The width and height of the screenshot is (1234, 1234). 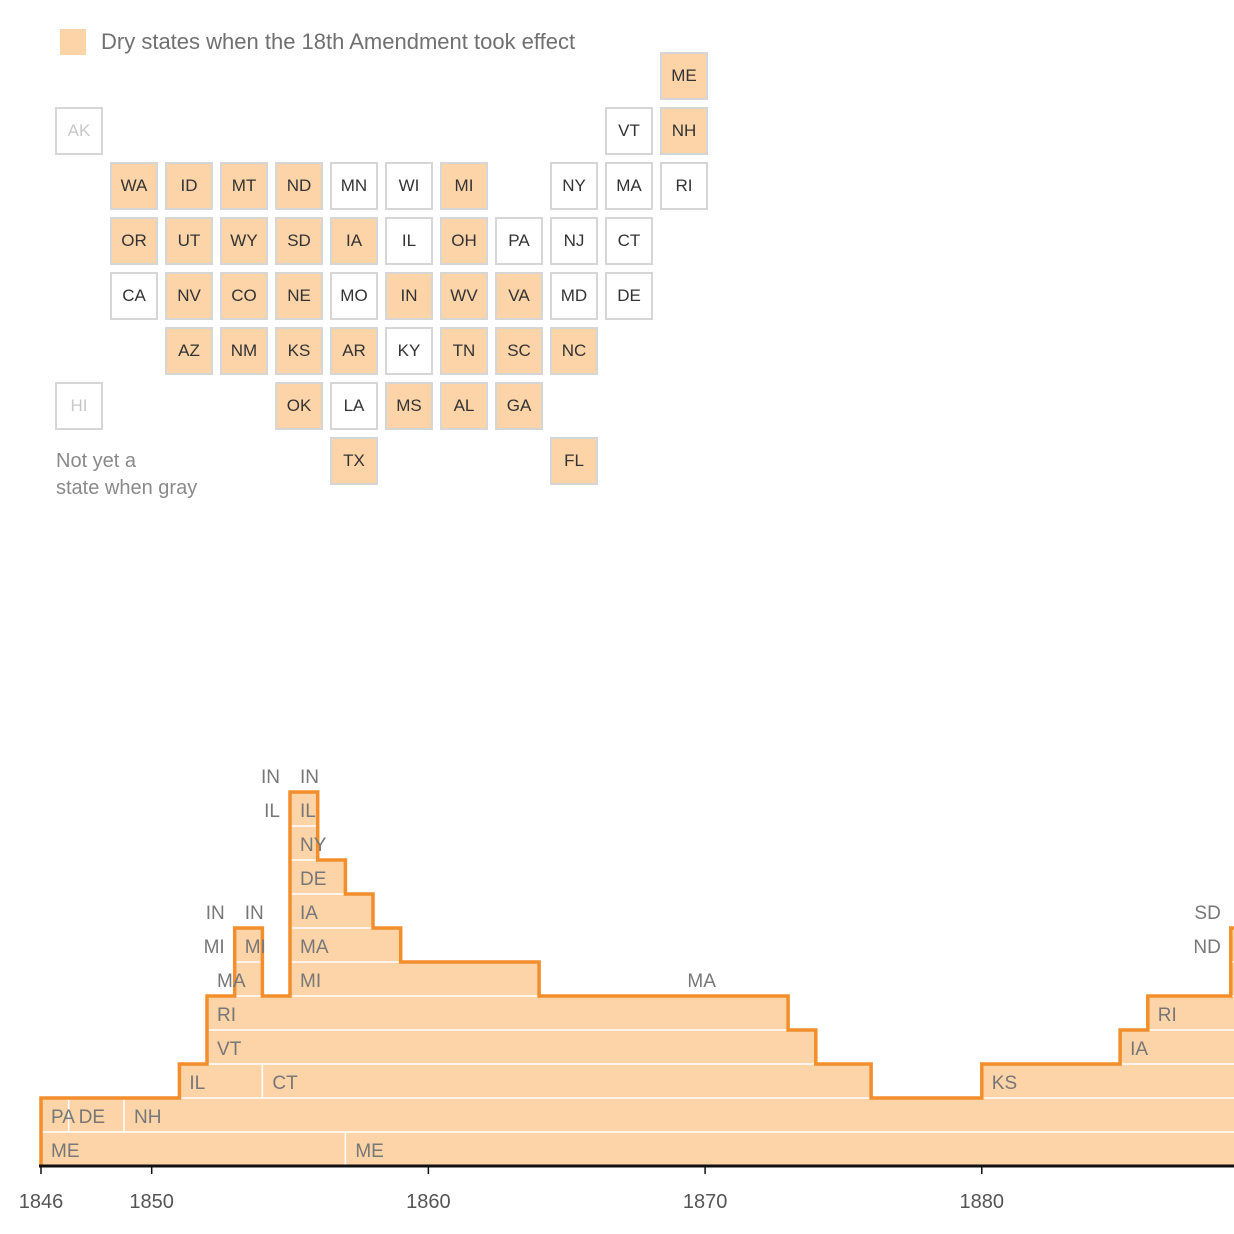 I want to click on layer-label-in-11-0: IN, so click(x=309, y=777).